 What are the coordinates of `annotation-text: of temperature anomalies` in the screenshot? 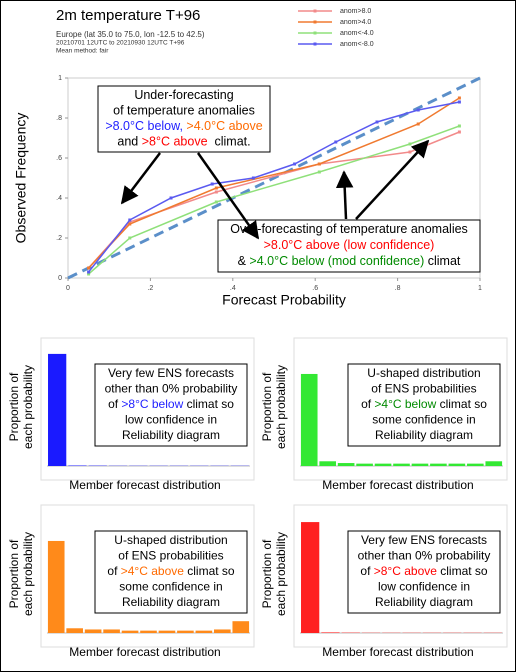 It's located at (184, 111).